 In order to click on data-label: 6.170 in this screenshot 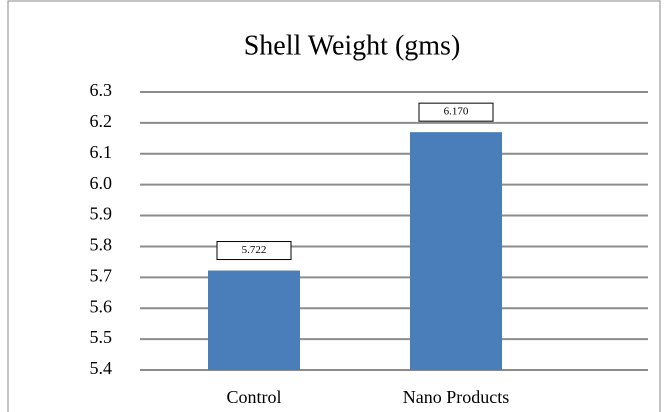, I will do `click(456, 112)`.